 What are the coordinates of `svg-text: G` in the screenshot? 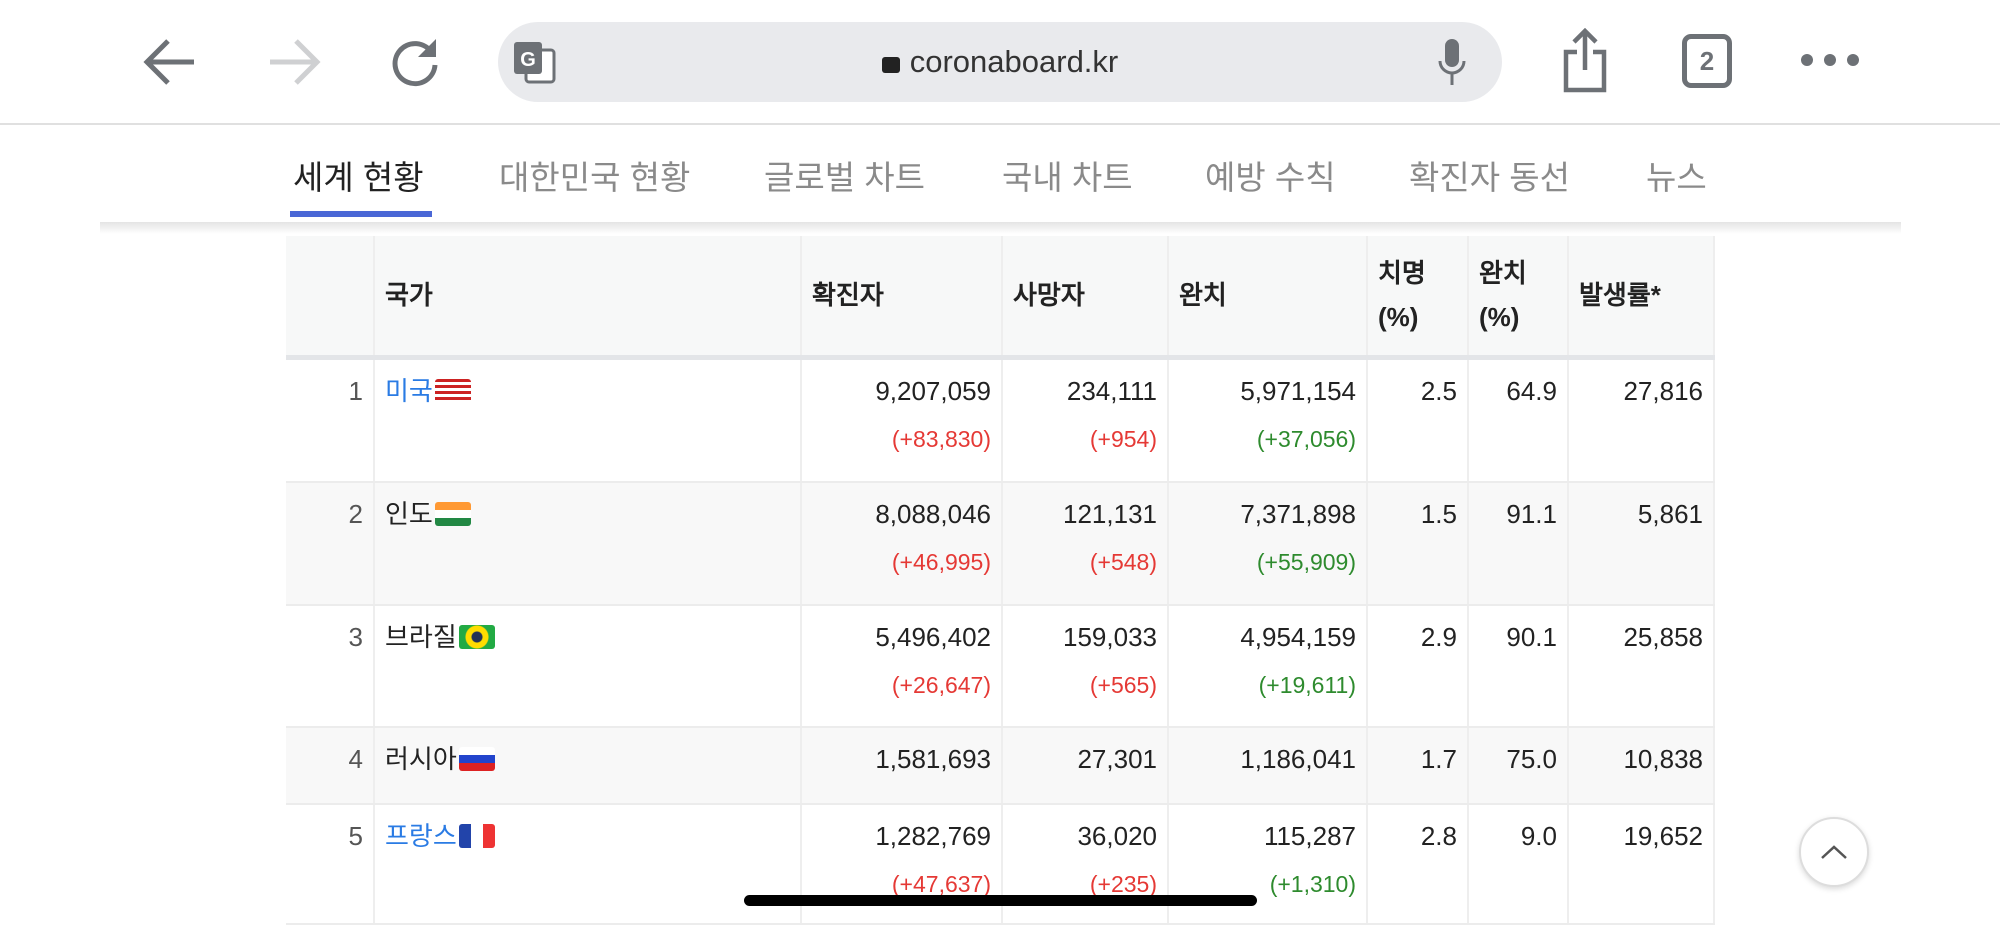 It's located at (528, 60).